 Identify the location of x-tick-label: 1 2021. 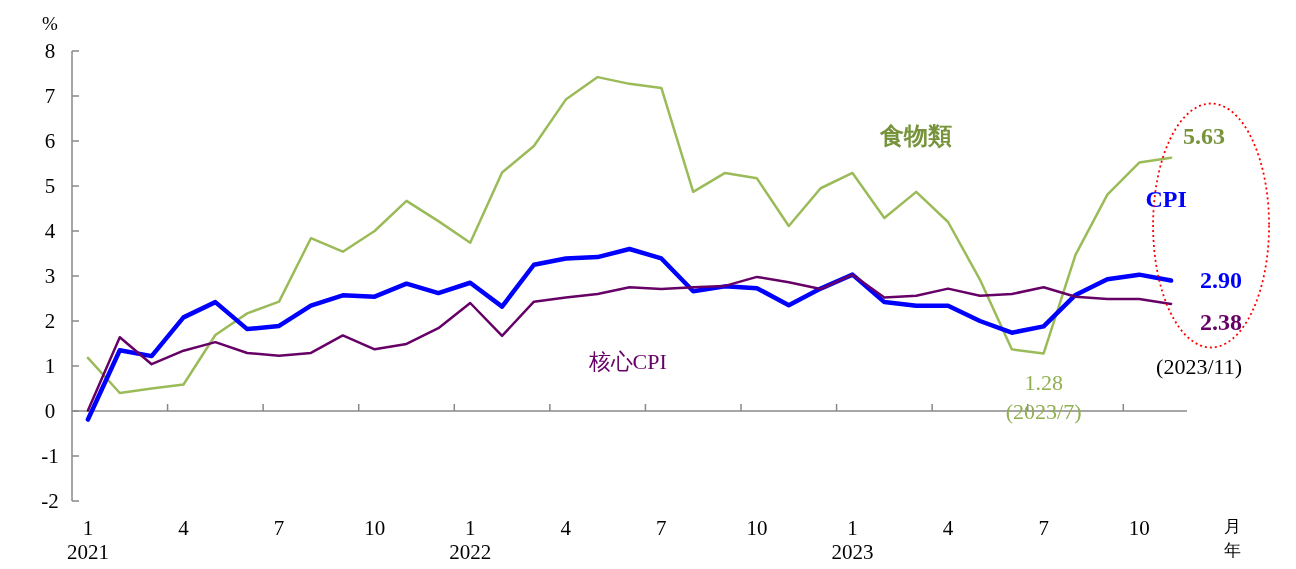
(87, 540).